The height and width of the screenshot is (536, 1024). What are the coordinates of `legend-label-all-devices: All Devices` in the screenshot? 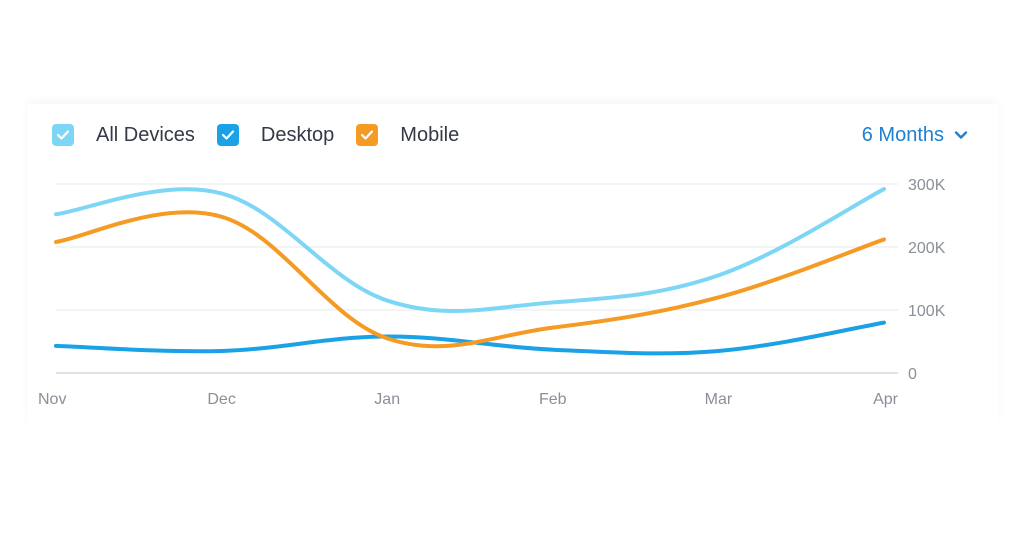 It's located at (145, 134).